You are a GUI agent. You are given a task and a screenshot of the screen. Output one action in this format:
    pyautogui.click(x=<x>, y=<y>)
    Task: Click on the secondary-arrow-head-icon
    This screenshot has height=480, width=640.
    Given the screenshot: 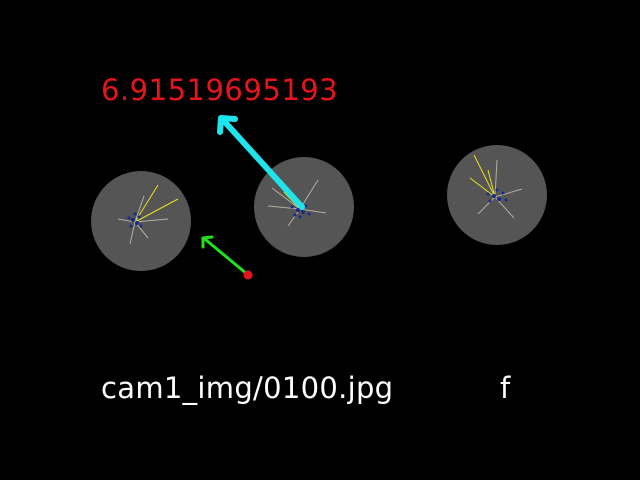 What is the action you would take?
    pyautogui.click(x=207, y=242)
    